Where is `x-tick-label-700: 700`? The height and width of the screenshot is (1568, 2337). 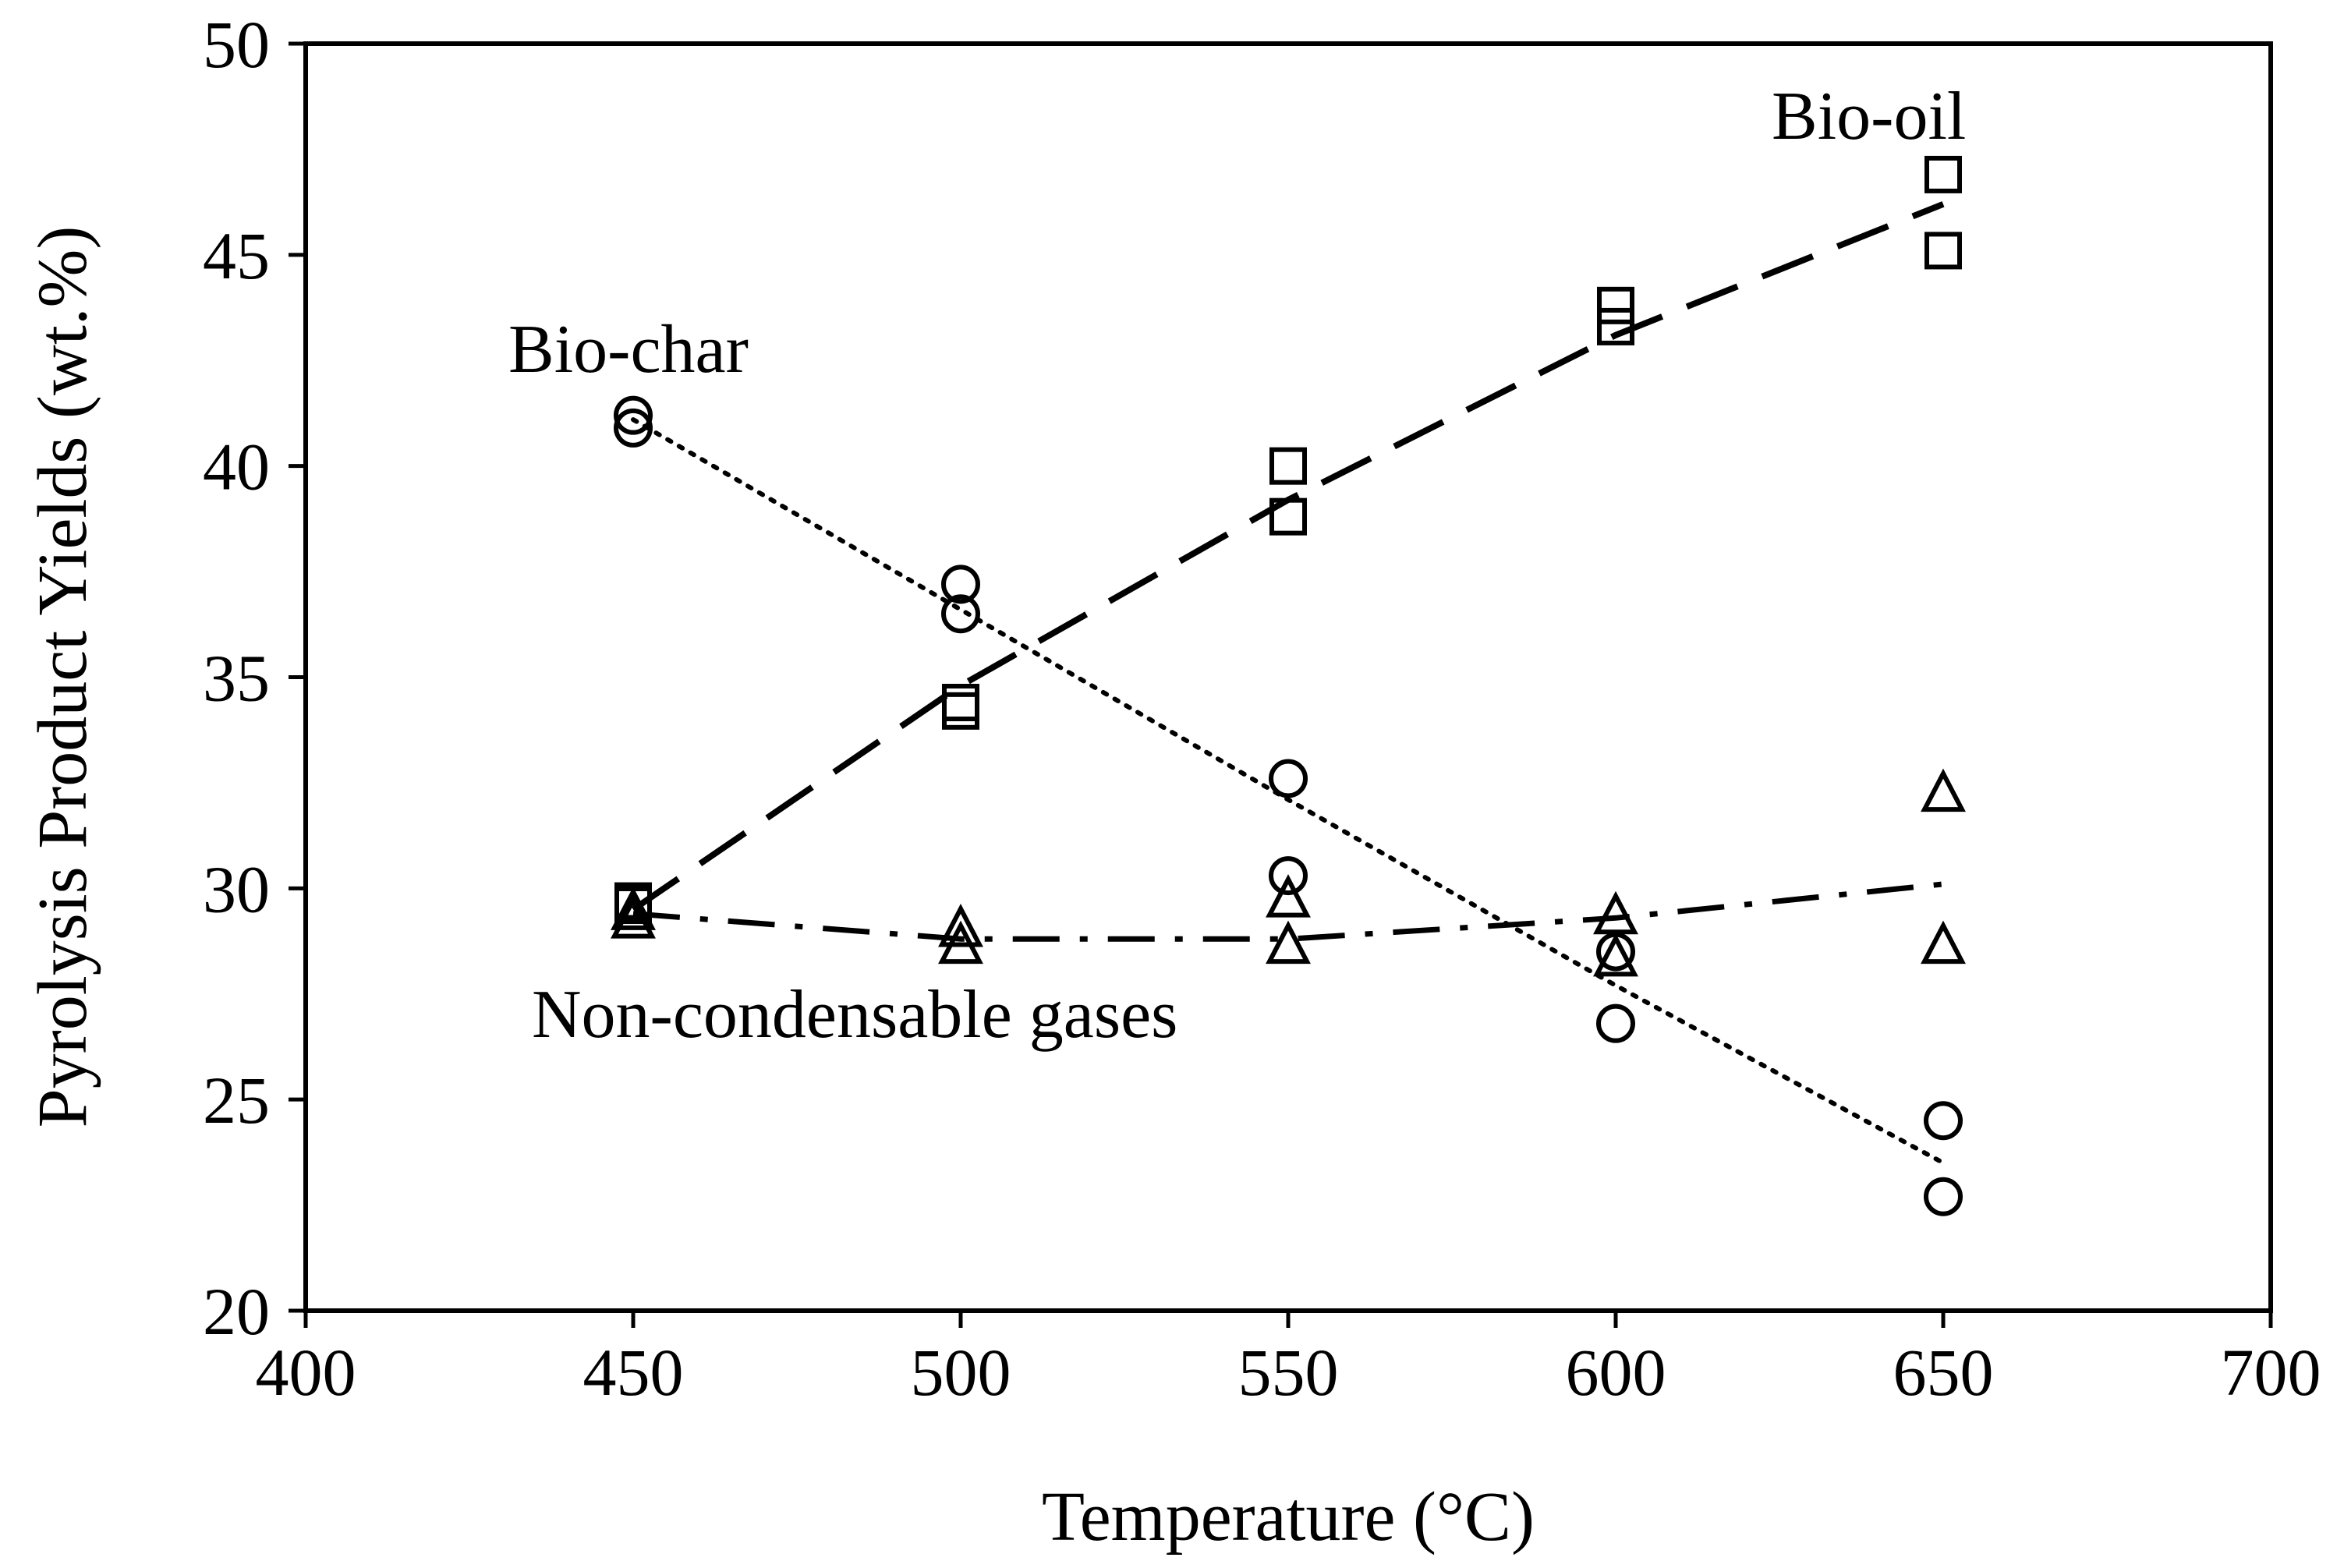 x-tick-label-700: 700 is located at coordinates (2271, 1372).